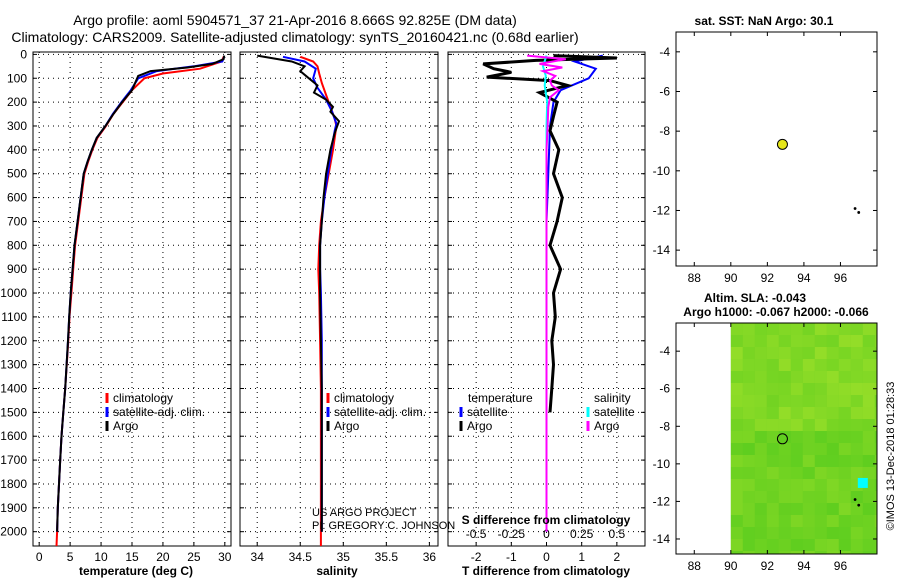 This screenshot has width=900, height=580. Describe the element at coordinates (387, 557) in the screenshot. I see `x-tick-label: 35.5` at that location.